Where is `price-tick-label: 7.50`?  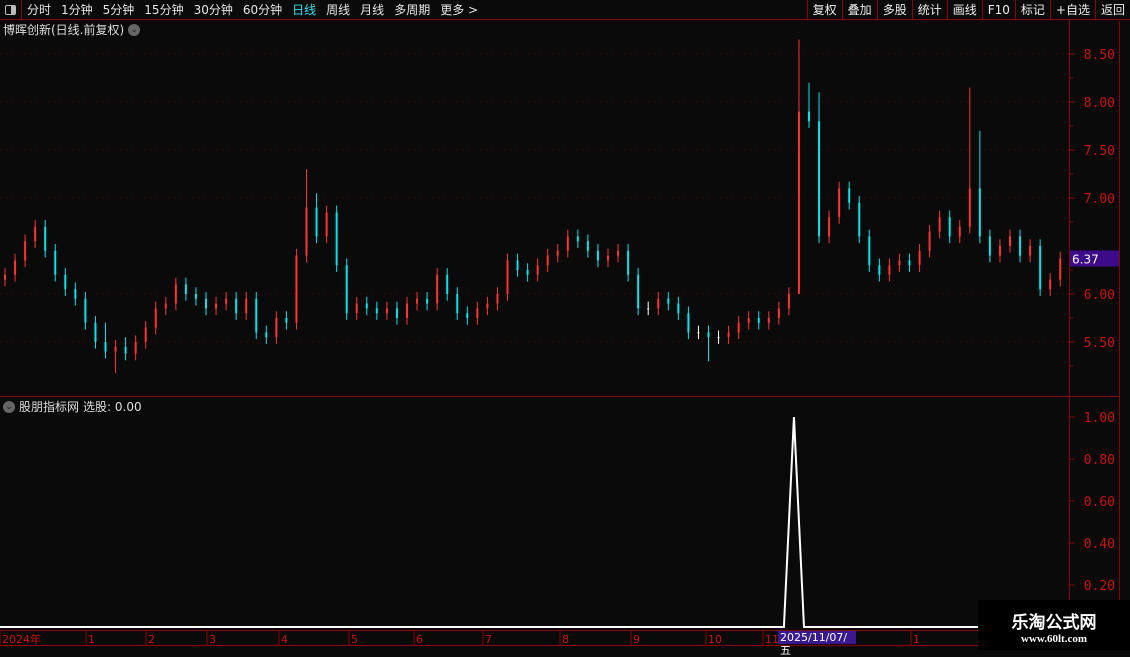
price-tick-label: 7.50 is located at coordinates (1099, 151).